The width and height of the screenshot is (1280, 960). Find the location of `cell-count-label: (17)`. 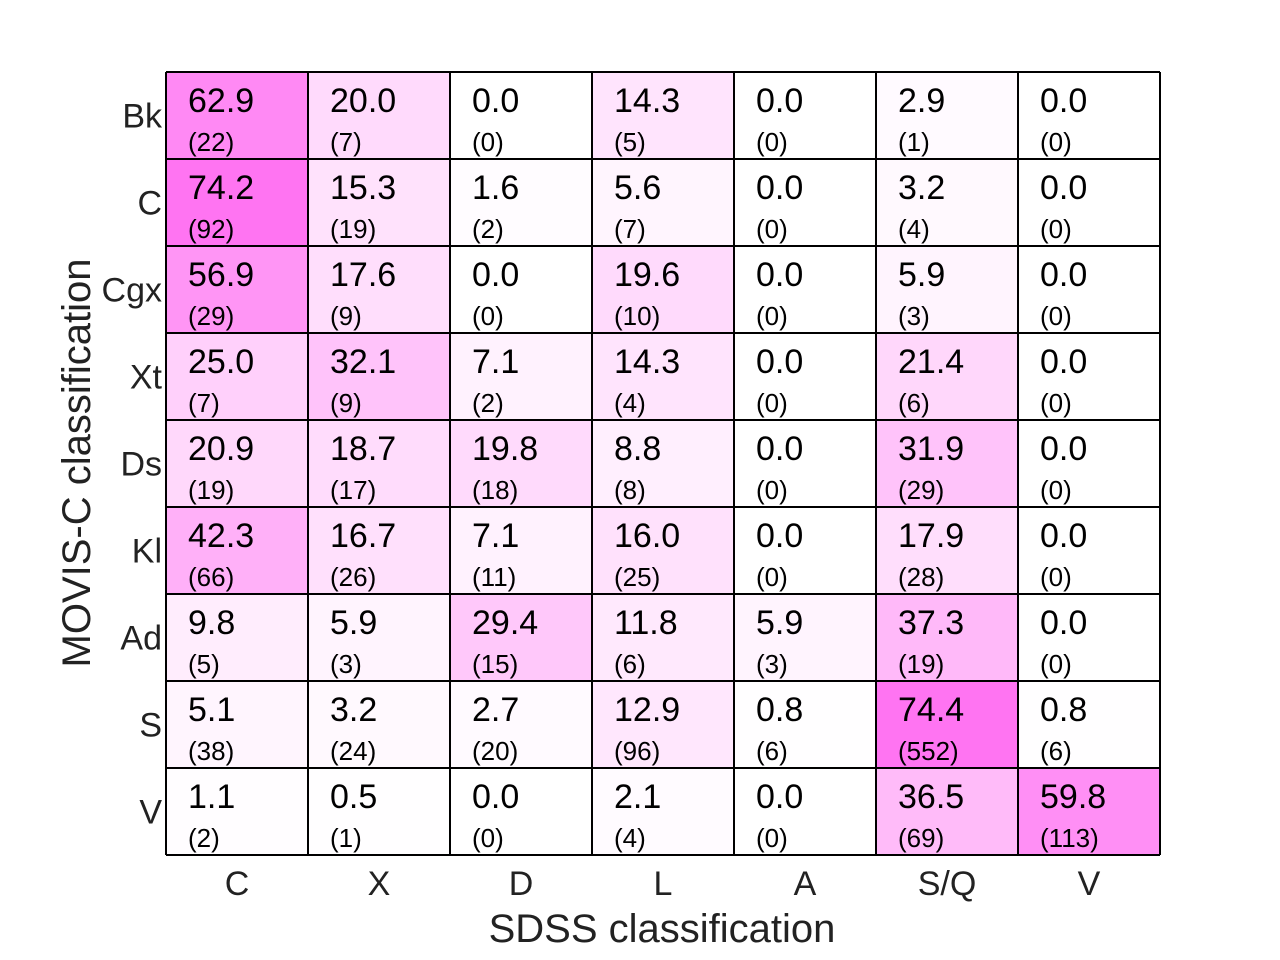

cell-count-label: (17) is located at coordinates (353, 490).